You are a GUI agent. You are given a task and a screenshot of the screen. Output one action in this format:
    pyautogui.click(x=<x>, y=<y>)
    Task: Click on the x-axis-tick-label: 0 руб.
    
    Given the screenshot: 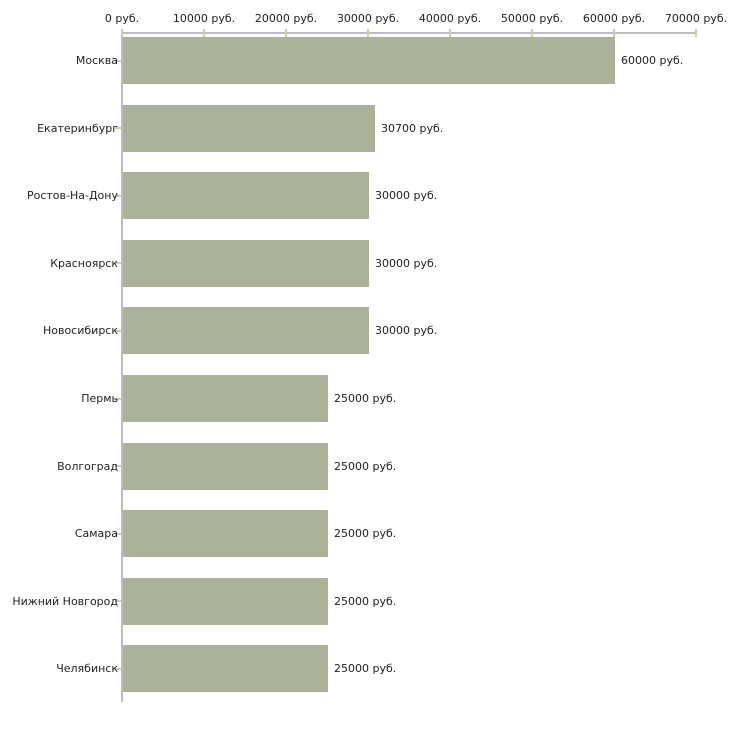 What is the action you would take?
    pyautogui.click(x=122, y=18)
    